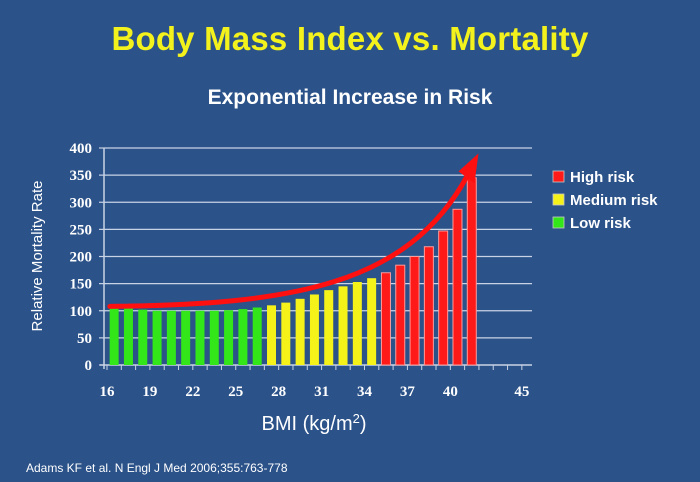  I want to click on y-tick-label: 350, so click(81, 176).